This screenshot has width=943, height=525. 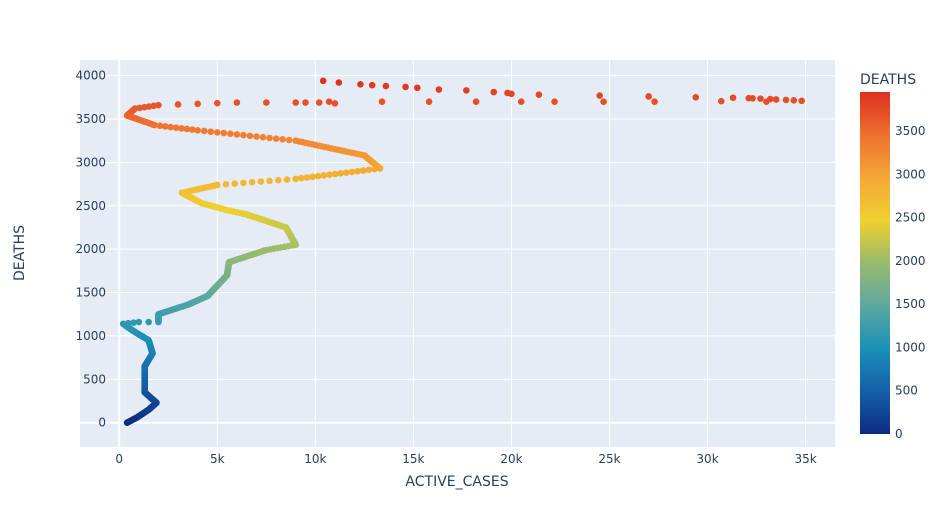 What do you see at coordinates (90, 206) in the screenshot?
I see `y-tick-label: 2500` at bounding box center [90, 206].